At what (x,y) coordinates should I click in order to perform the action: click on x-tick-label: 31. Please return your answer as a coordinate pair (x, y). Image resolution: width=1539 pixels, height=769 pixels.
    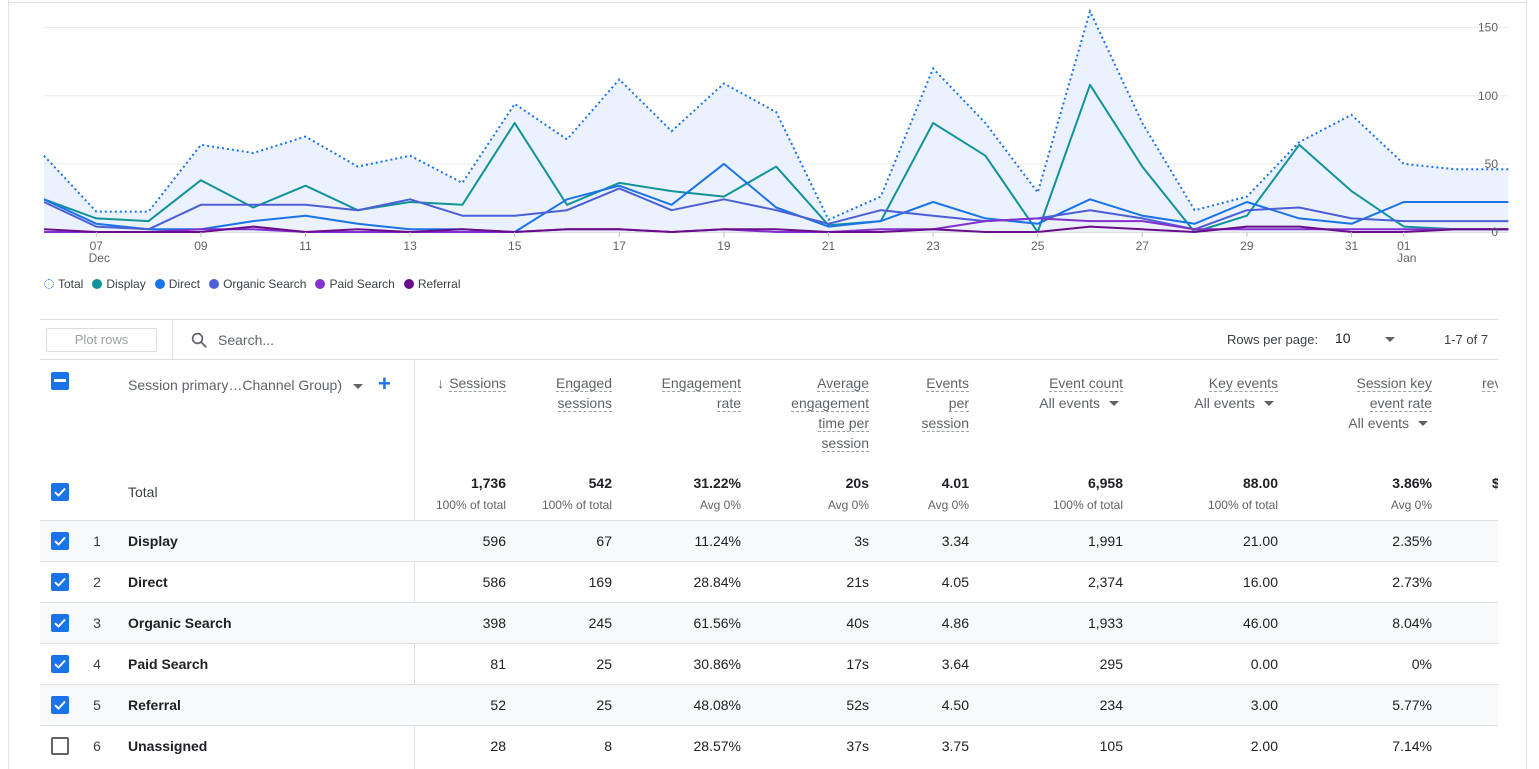
    Looking at the image, I should click on (1352, 246).